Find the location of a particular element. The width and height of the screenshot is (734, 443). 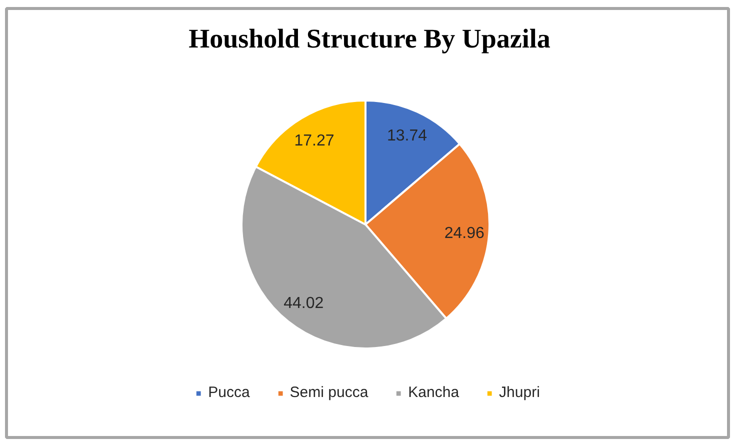

chart-title: Houshold Structure By Upazila is located at coordinates (369, 39).